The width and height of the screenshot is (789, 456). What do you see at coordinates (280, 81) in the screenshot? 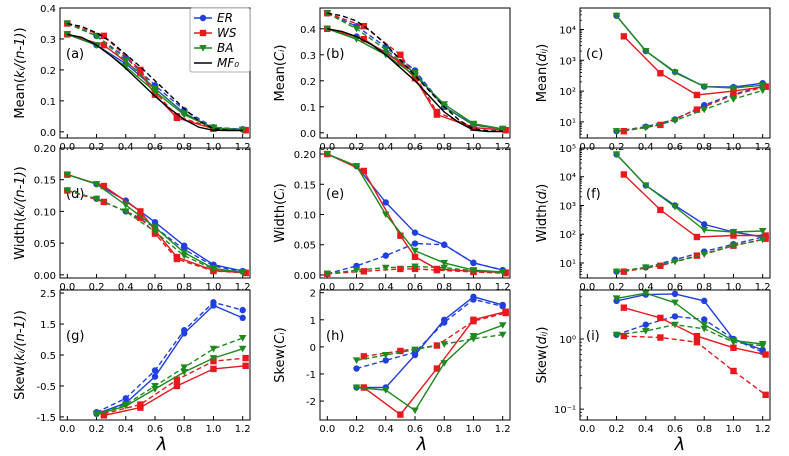
I see `y-axis-label-prefix: Mean(` at bounding box center [280, 81].